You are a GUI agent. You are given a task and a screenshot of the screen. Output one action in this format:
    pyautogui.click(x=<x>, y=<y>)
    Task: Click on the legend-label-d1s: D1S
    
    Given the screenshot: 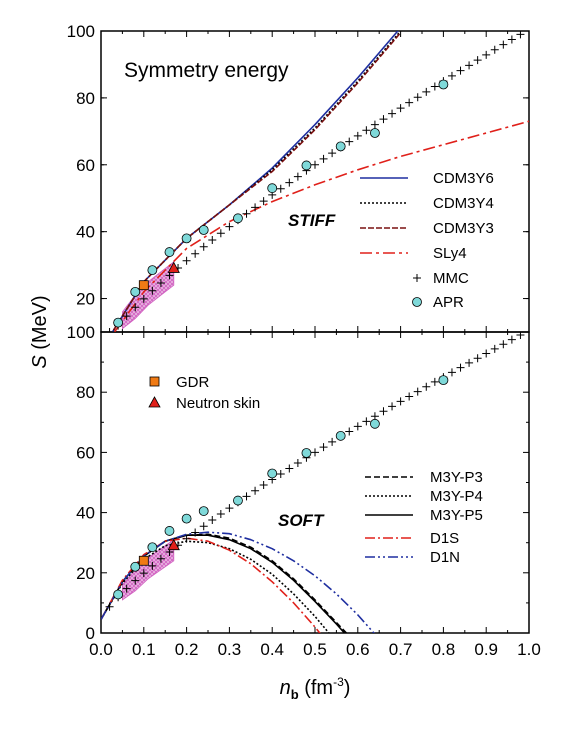 What is the action you would take?
    pyautogui.click(x=444, y=538)
    